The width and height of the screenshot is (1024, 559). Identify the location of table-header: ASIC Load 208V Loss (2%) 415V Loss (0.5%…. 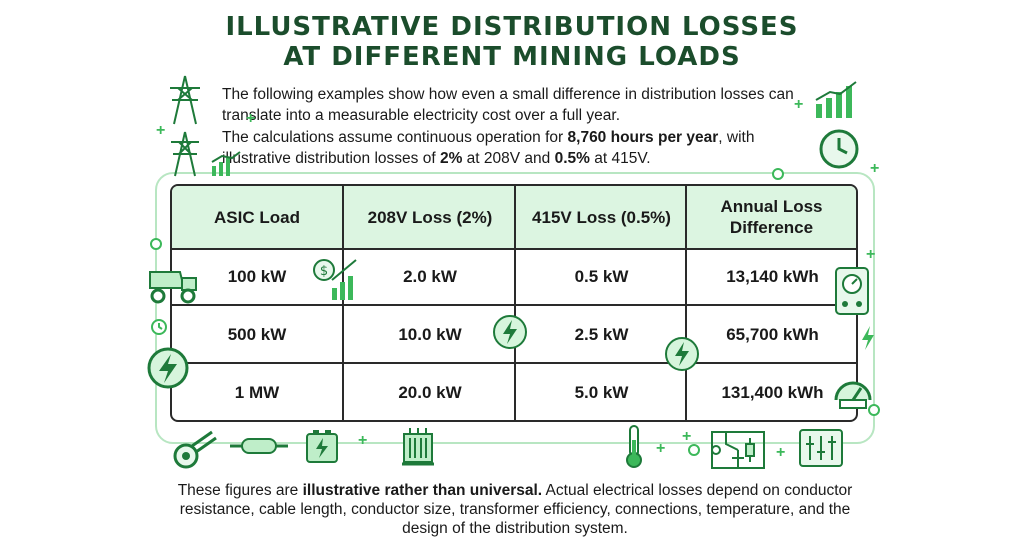
(514, 218).